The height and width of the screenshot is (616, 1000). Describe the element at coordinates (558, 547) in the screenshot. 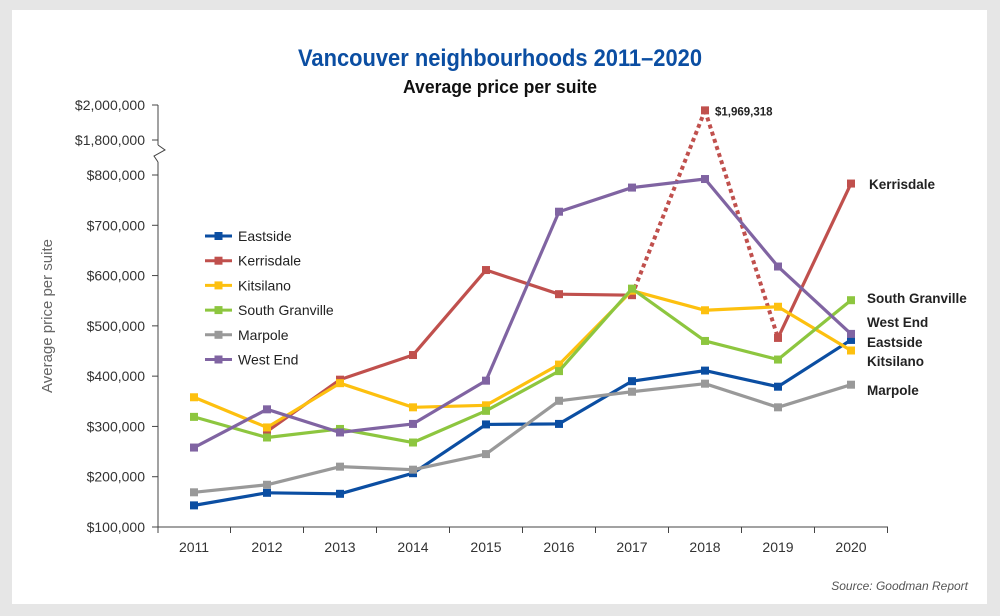

I see `x-tick-label: 2016` at that location.